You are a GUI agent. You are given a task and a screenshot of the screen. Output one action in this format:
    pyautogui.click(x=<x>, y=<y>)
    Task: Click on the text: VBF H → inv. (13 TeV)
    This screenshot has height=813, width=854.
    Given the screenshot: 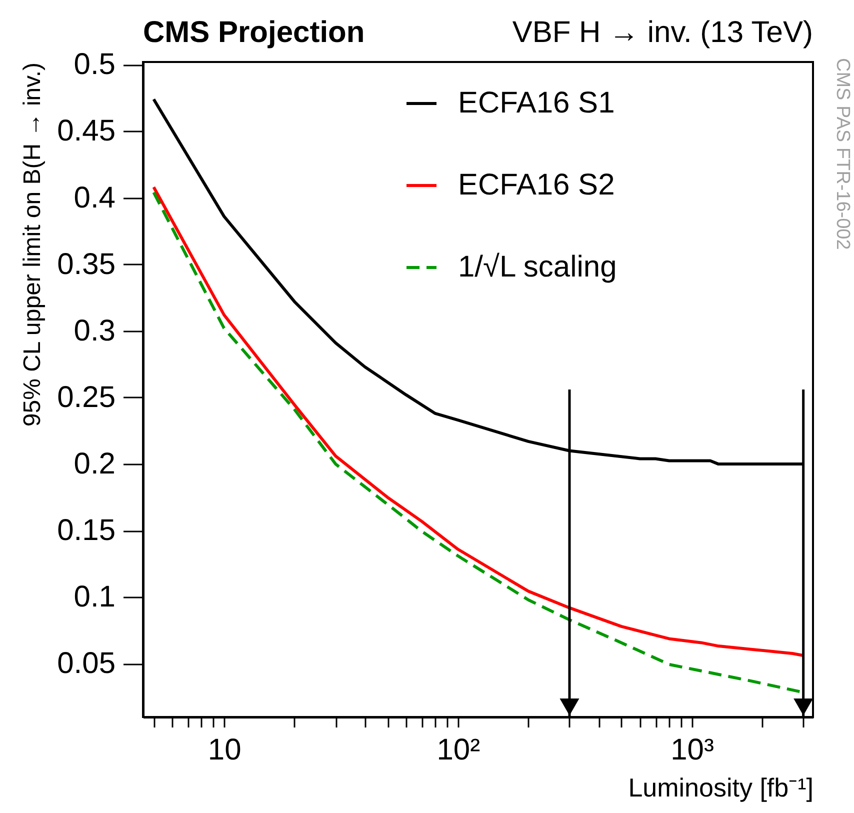 What is the action you would take?
    pyautogui.click(x=662, y=32)
    